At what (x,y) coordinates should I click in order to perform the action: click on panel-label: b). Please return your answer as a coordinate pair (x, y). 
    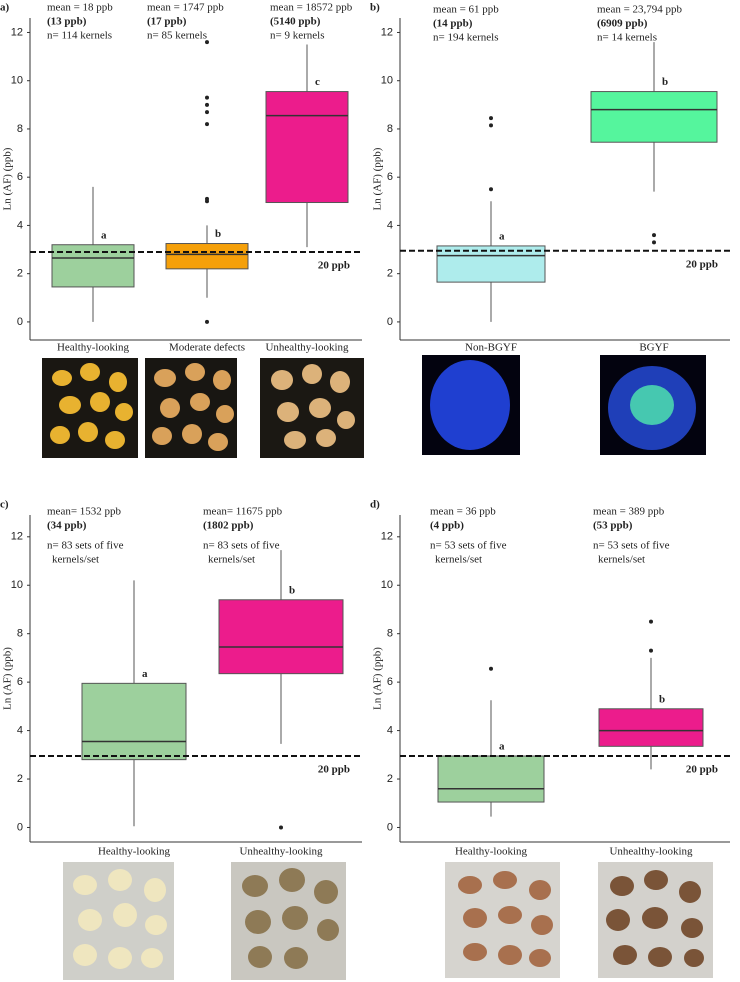
    Looking at the image, I should click on (375, 8).